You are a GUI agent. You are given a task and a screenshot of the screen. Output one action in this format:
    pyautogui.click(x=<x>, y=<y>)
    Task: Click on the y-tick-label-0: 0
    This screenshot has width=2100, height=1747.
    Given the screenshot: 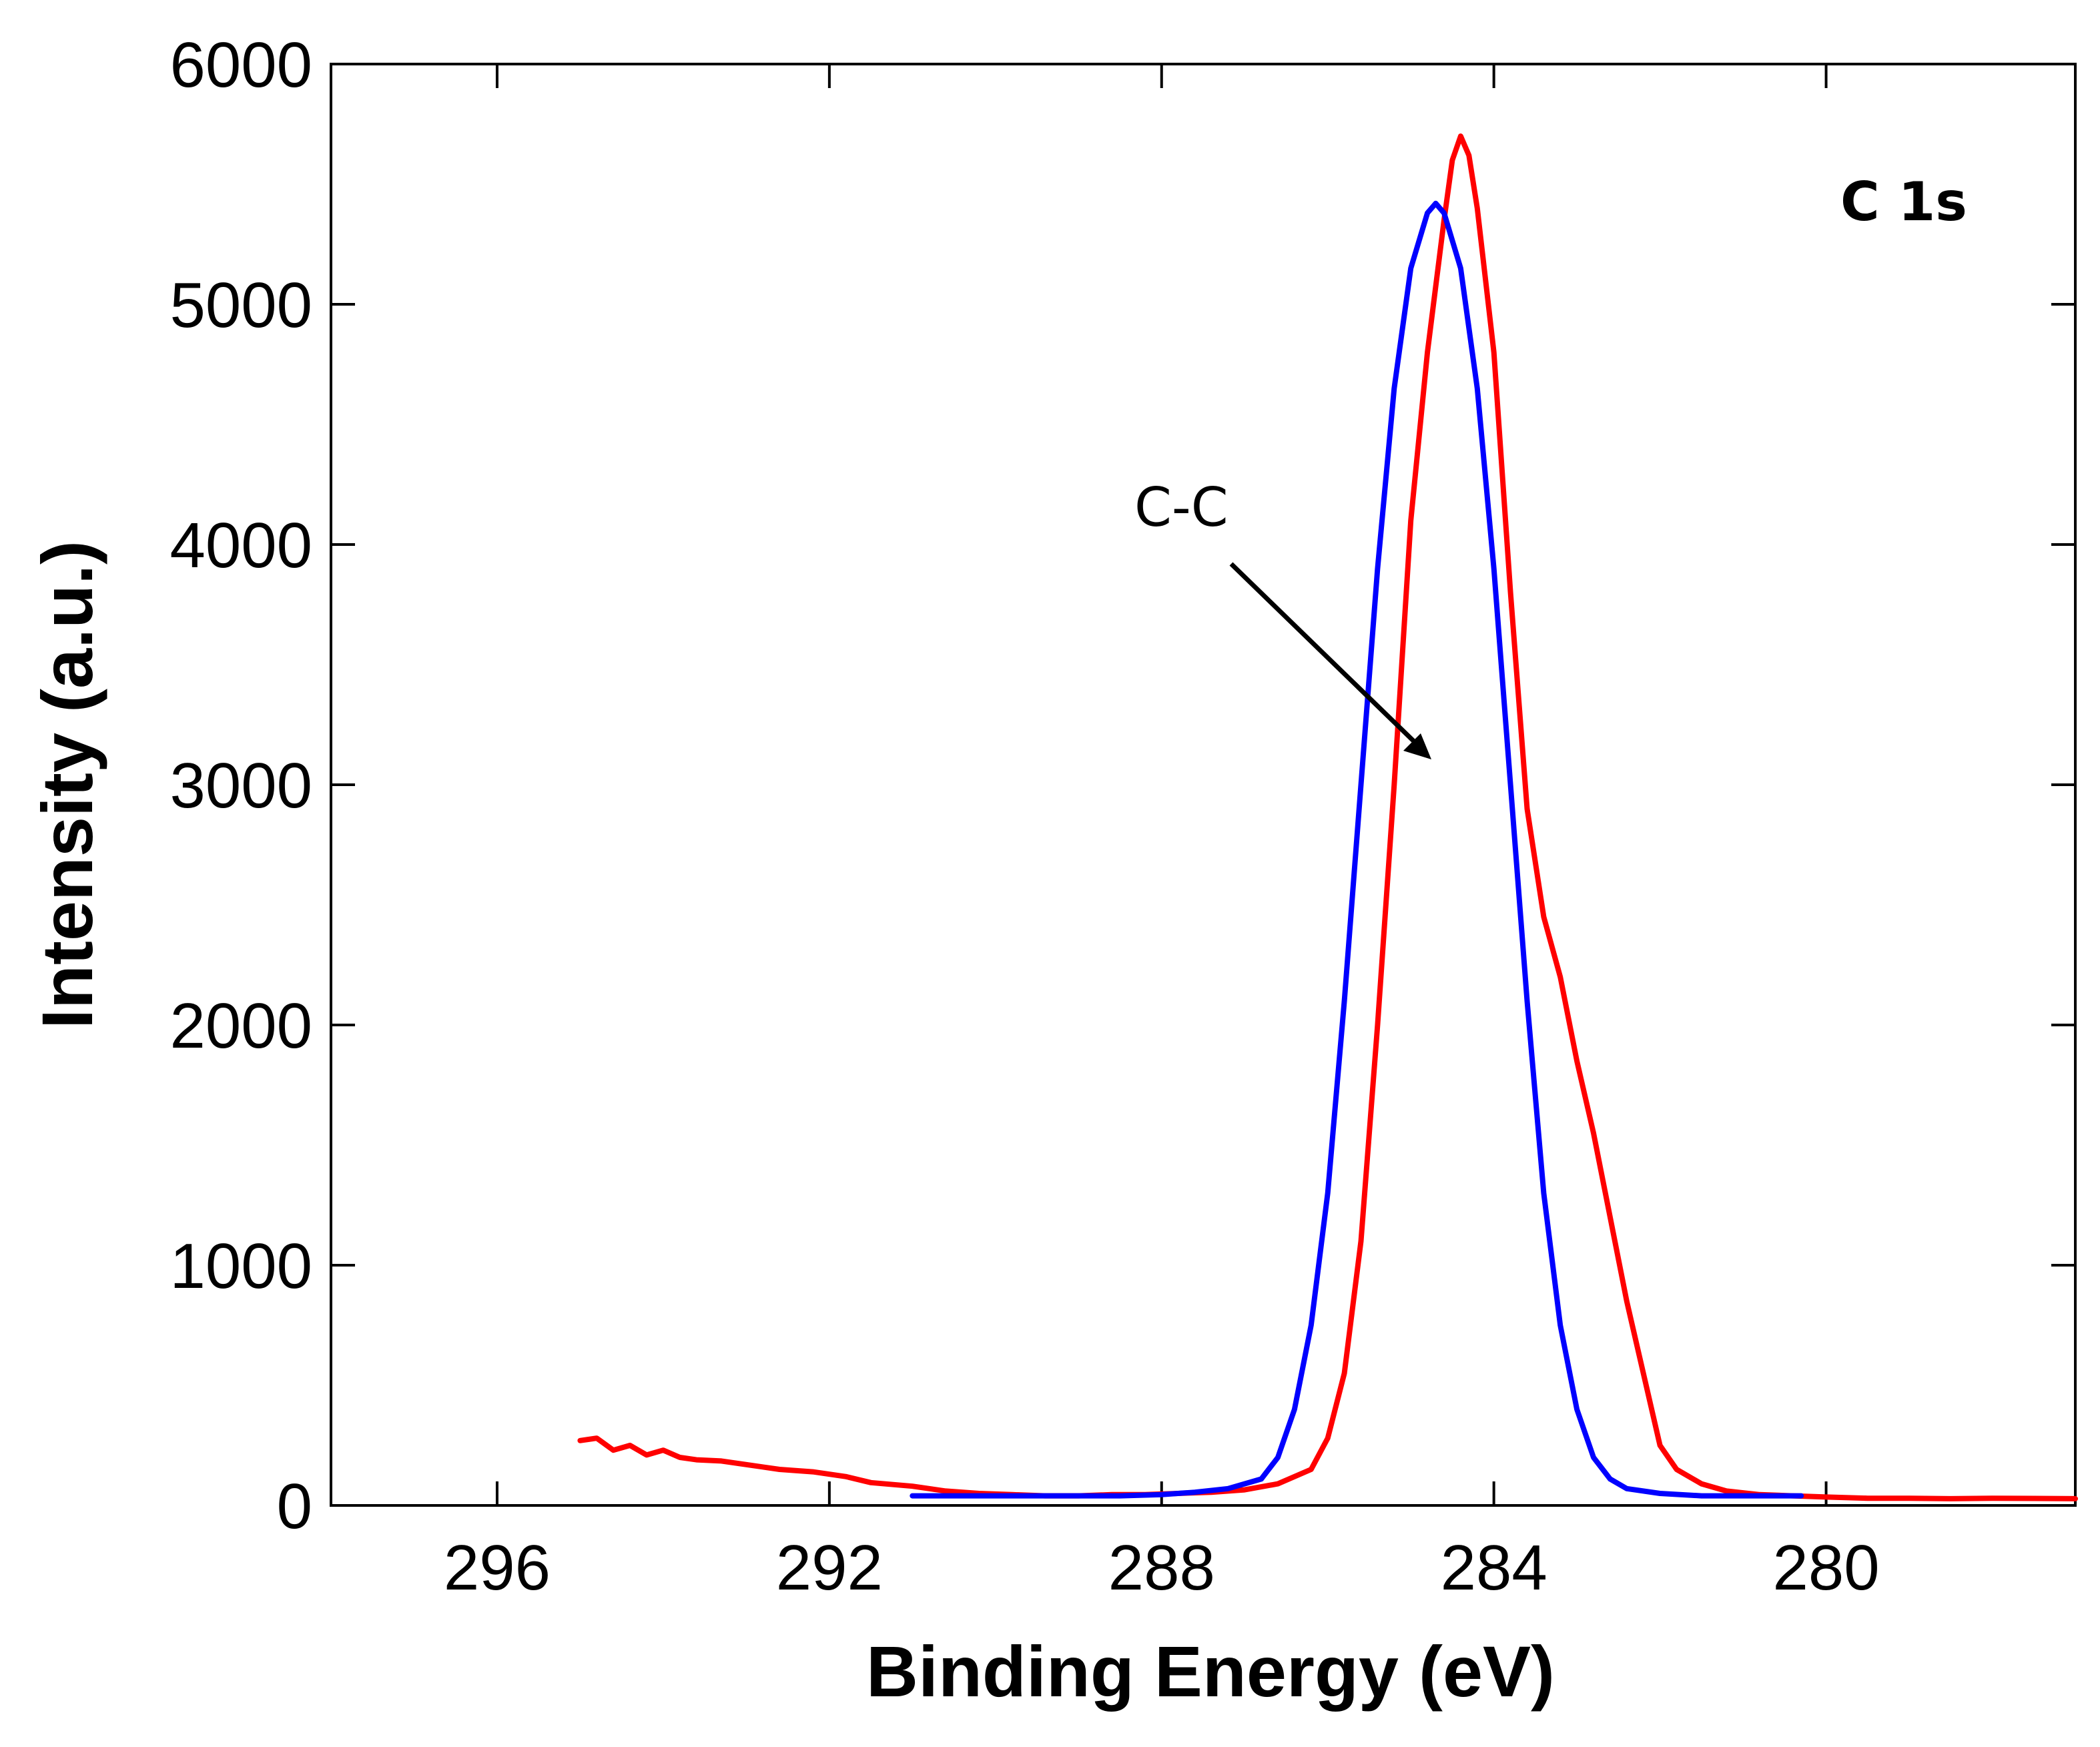 What is the action you would take?
    pyautogui.click(x=294, y=1506)
    